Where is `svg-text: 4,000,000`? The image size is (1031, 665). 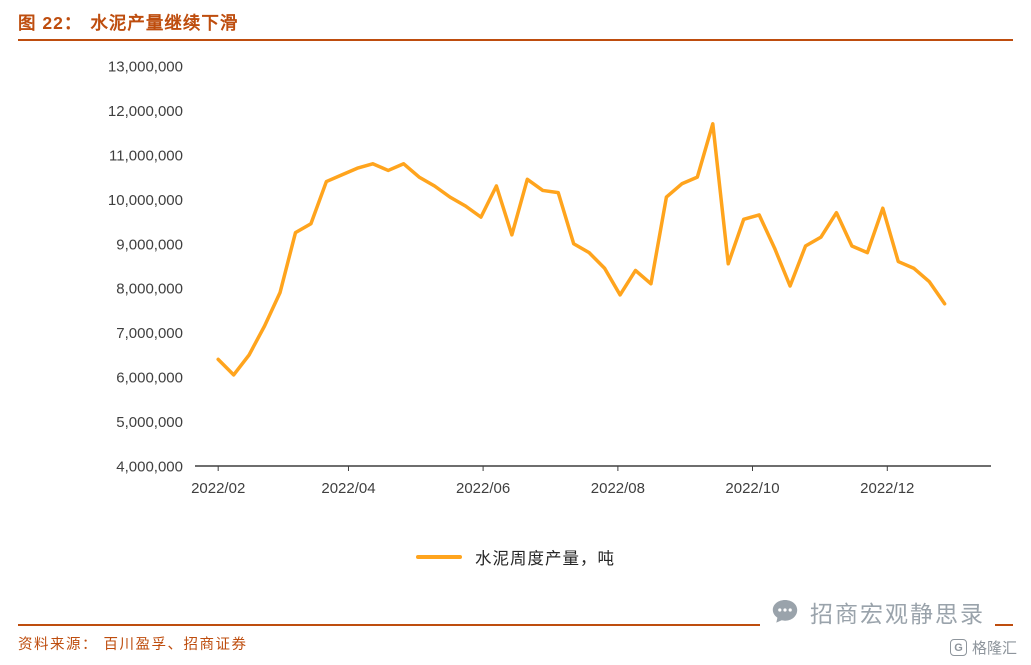
svg-text: 4,000,000 is located at coordinates (149, 467).